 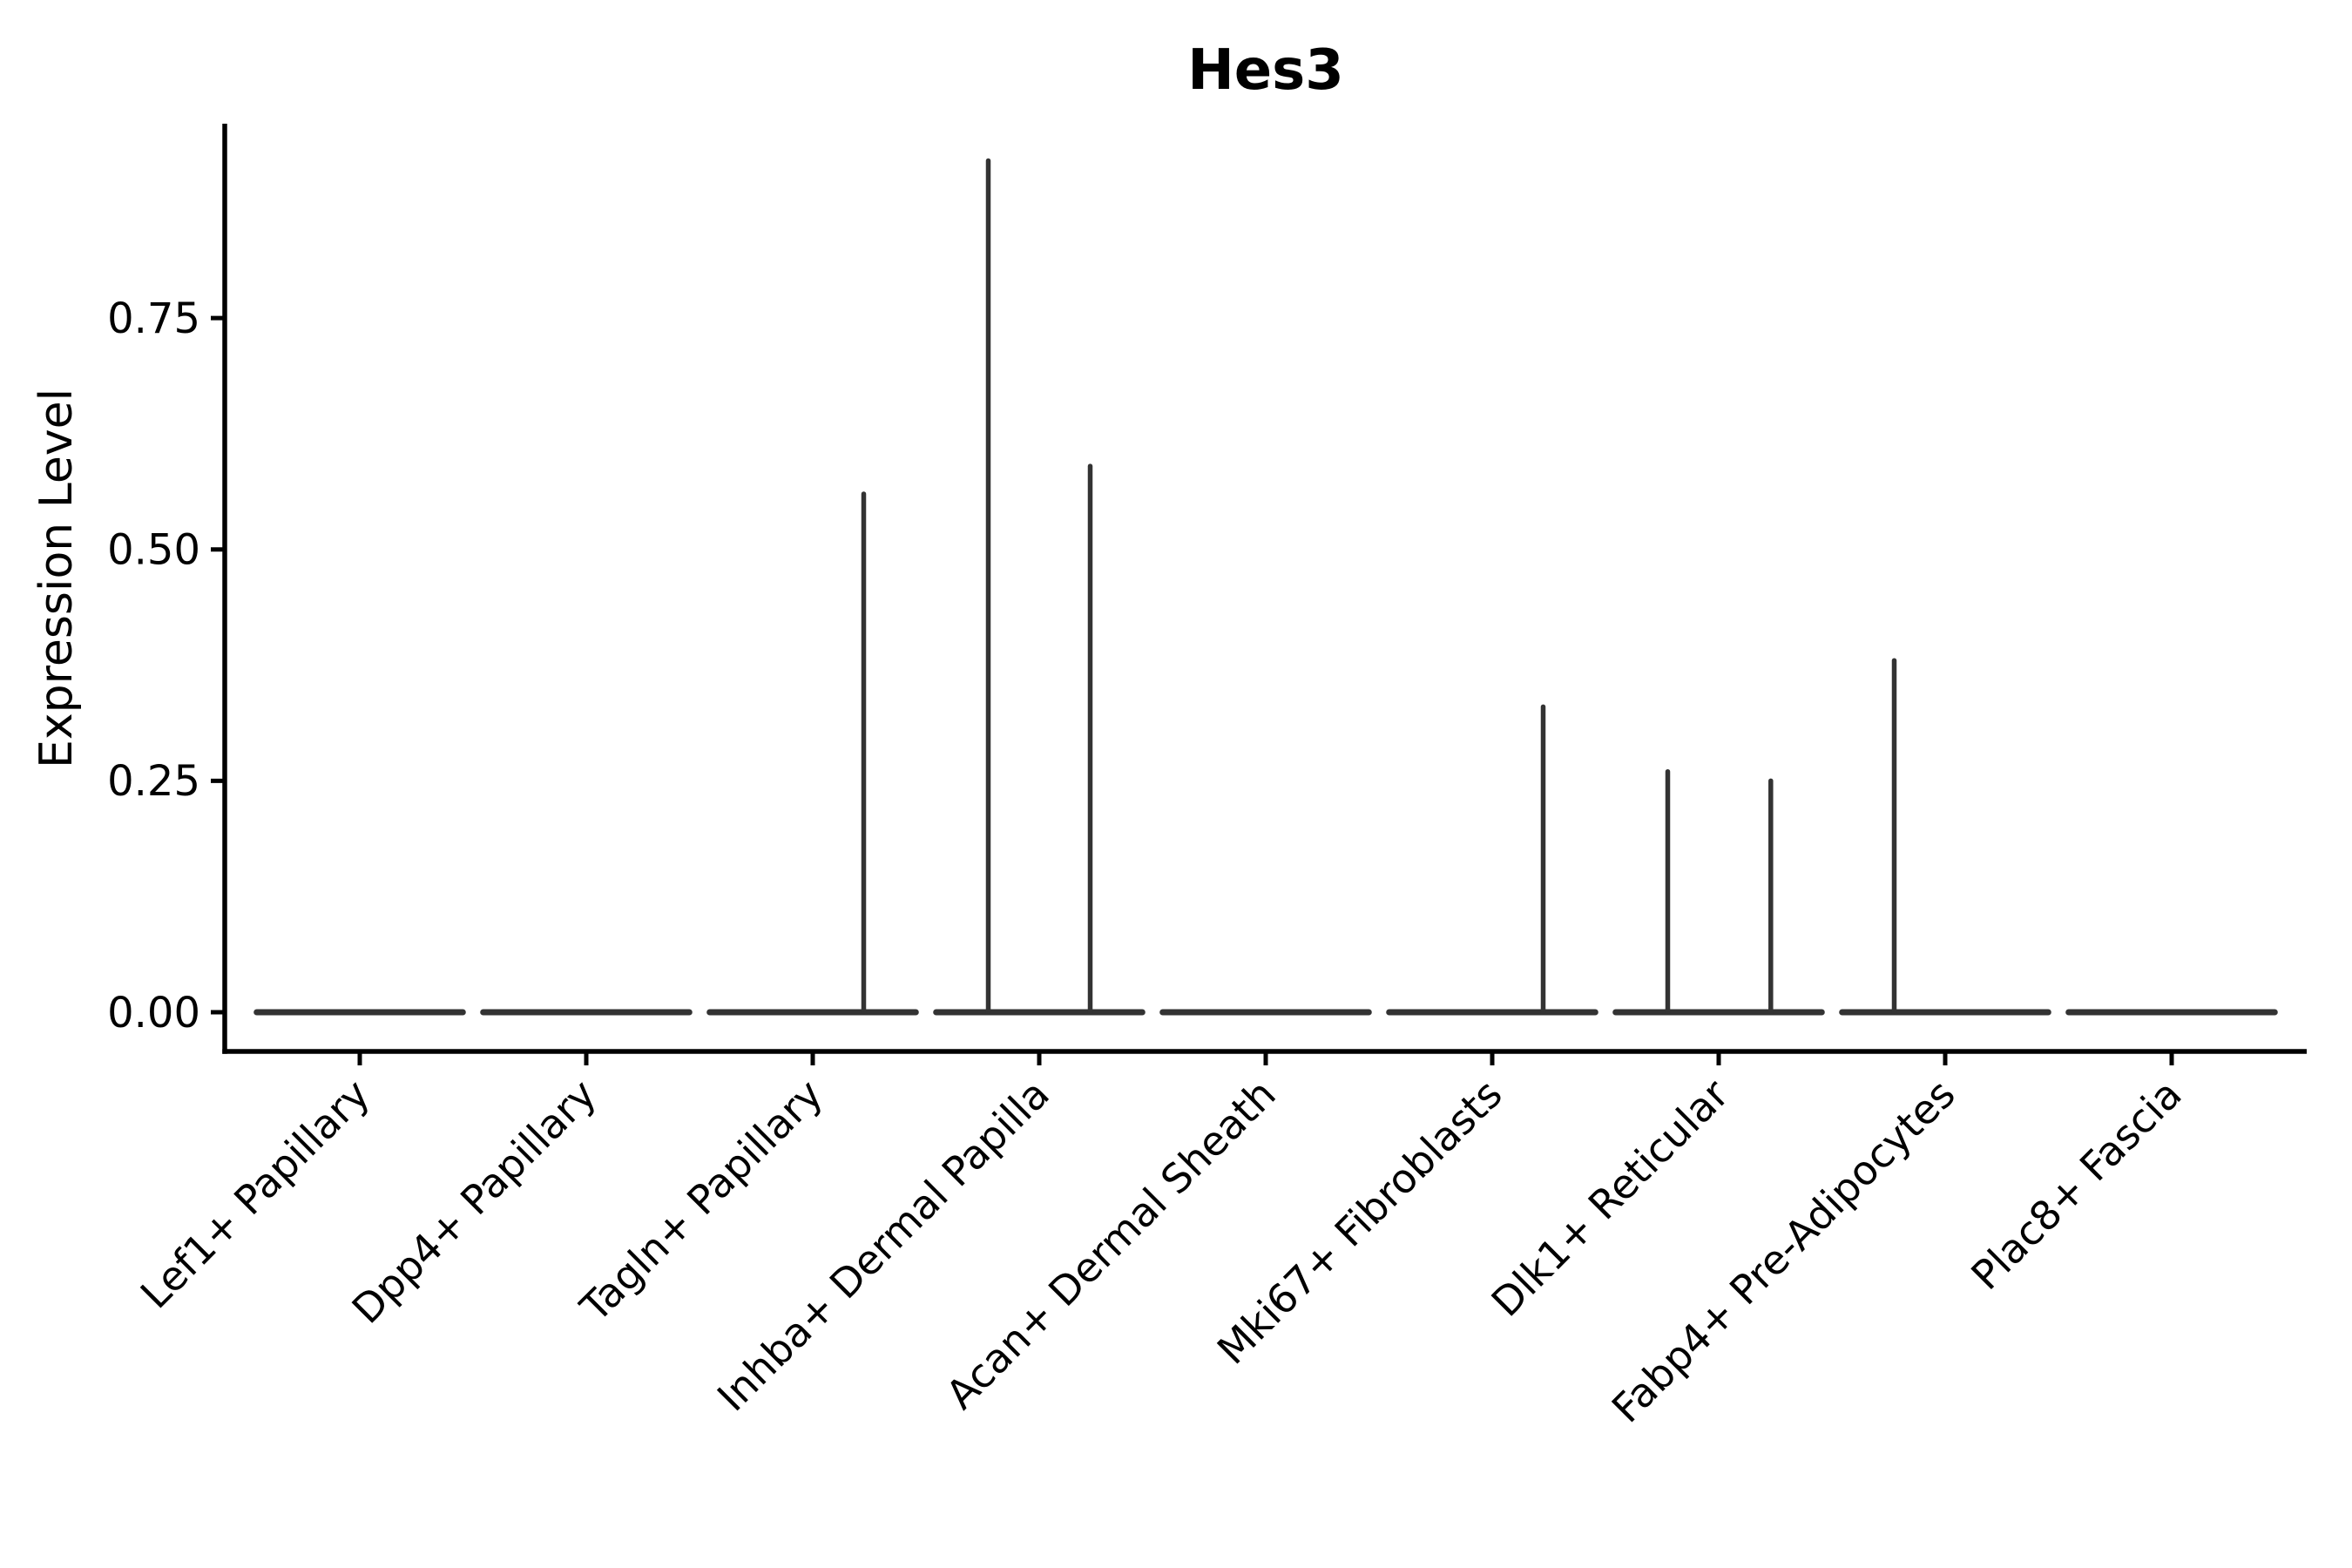 I want to click on y-axis-ticks: 0.00 0.25 0.50 0.75, so click(x=166, y=665).